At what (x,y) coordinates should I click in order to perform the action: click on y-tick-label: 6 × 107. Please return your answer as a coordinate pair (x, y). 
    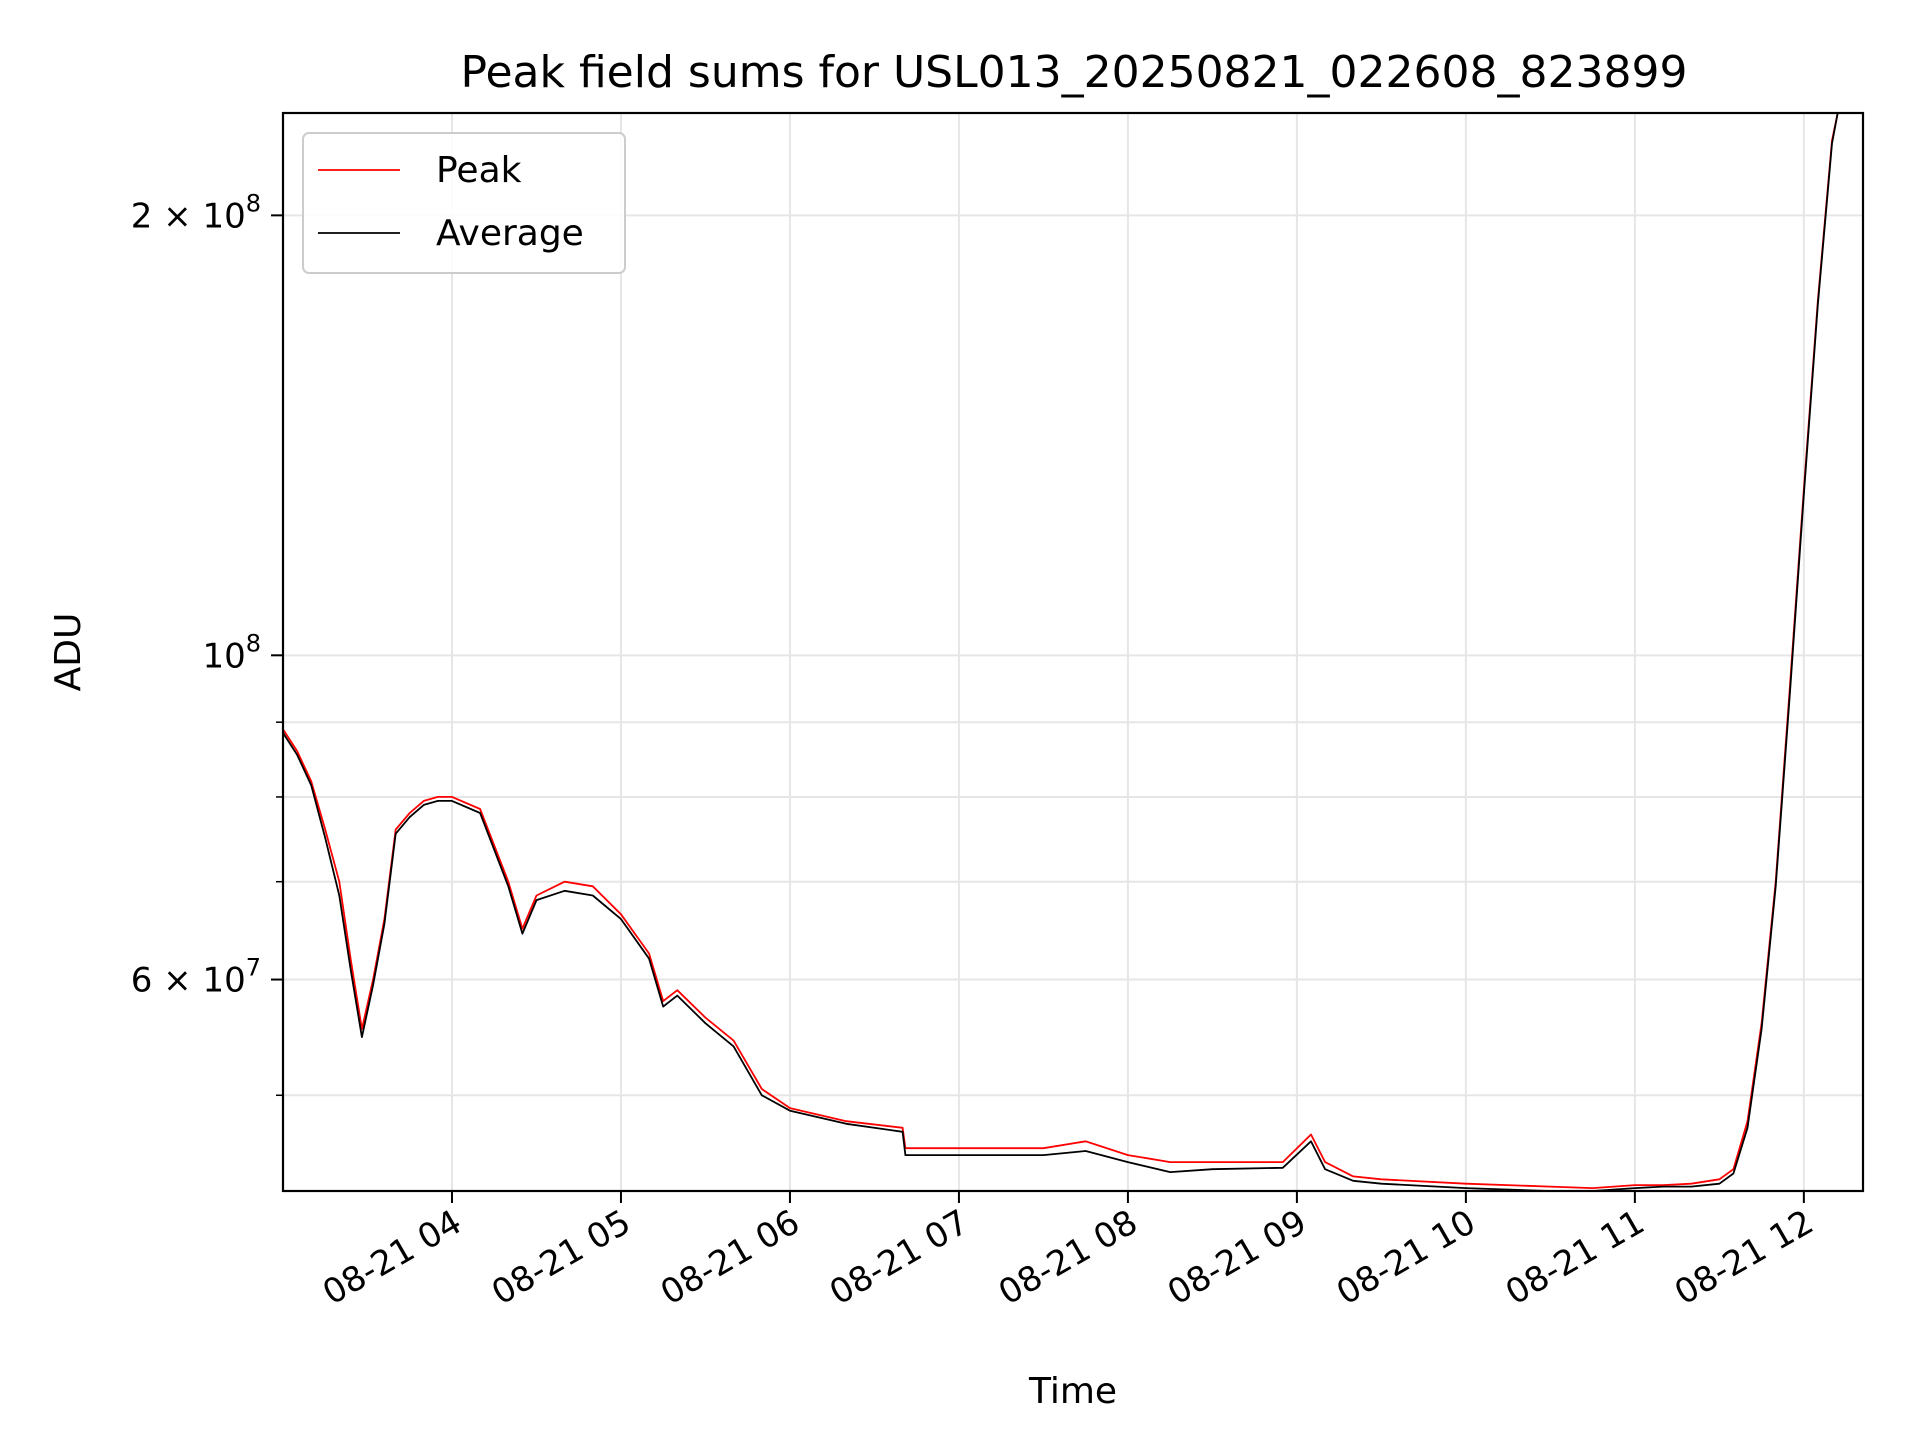
    Looking at the image, I should click on (196, 977).